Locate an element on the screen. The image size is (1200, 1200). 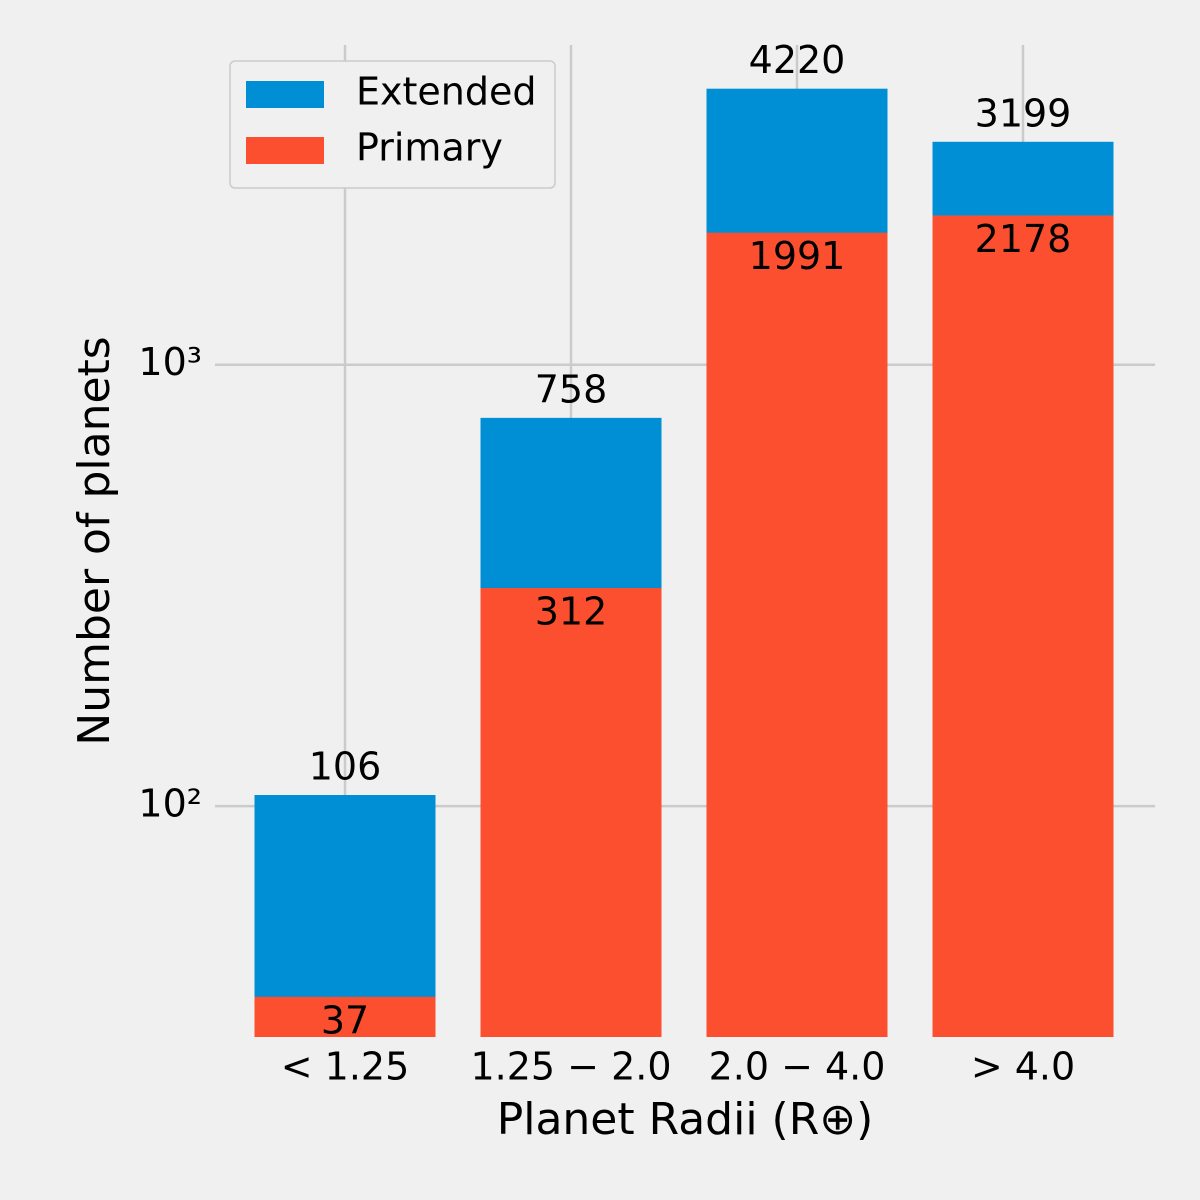
y-tick-label: 10² is located at coordinates (170, 804).